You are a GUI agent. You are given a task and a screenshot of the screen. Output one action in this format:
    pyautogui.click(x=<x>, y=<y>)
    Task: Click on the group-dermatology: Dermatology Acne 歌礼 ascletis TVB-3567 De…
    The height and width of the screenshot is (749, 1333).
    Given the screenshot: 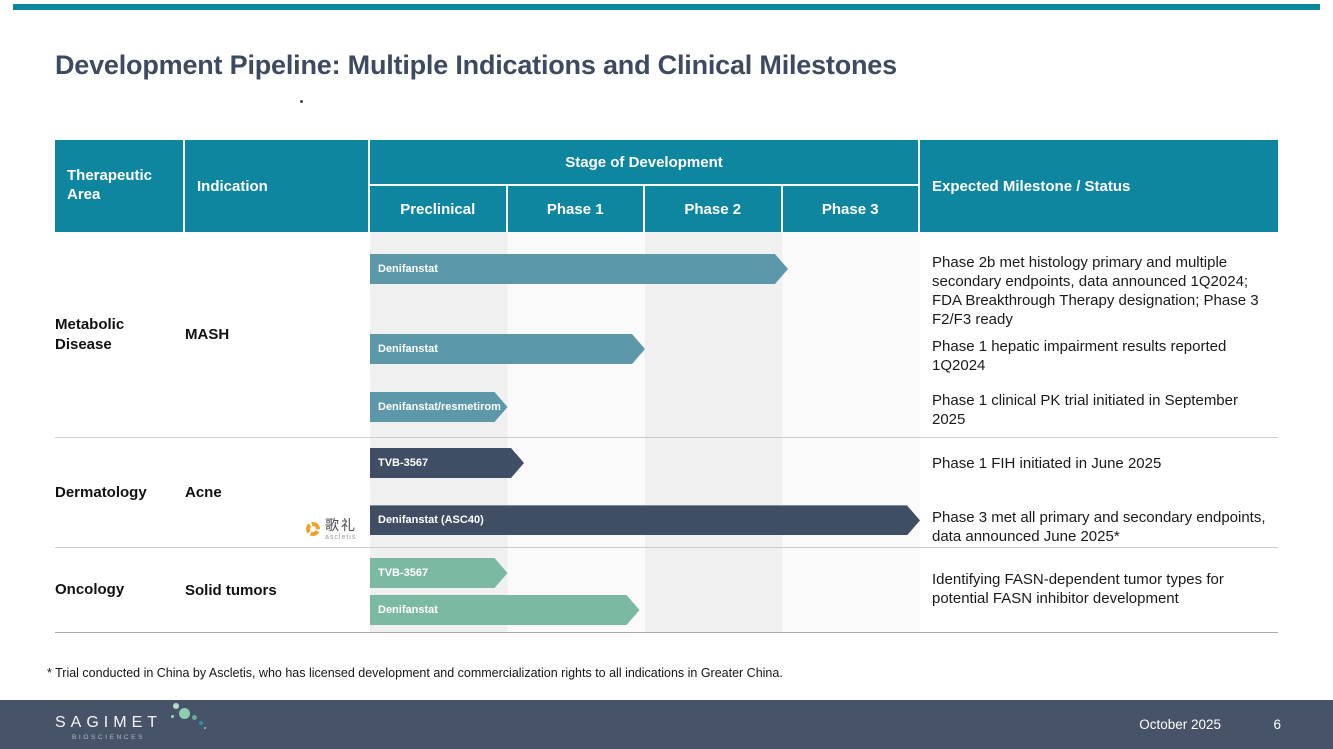 What is the action you would take?
    pyautogui.click(x=666, y=492)
    